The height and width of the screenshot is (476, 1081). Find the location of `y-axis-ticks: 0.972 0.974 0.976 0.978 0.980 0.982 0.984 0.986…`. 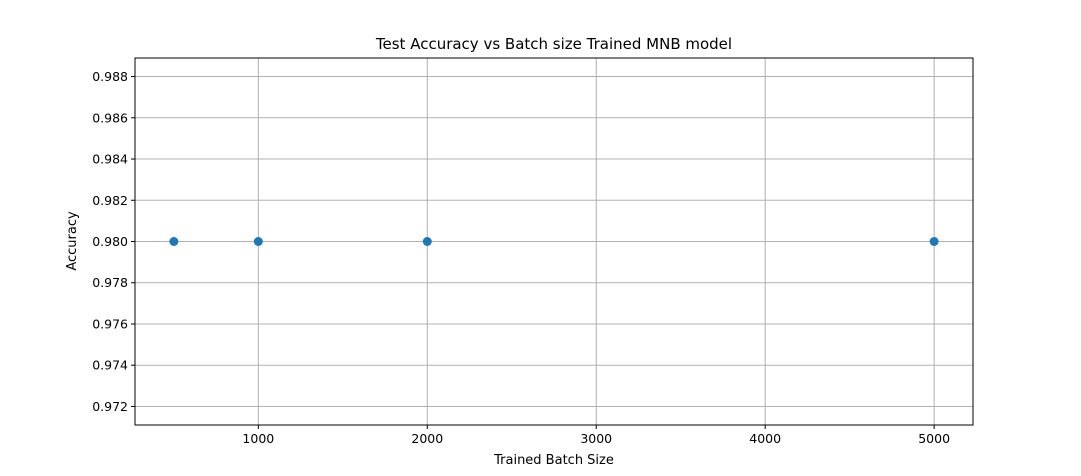

y-axis-ticks: 0.972 0.974 0.976 0.978 0.980 0.982 0.984 0.986… is located at coordinates (113, 241).